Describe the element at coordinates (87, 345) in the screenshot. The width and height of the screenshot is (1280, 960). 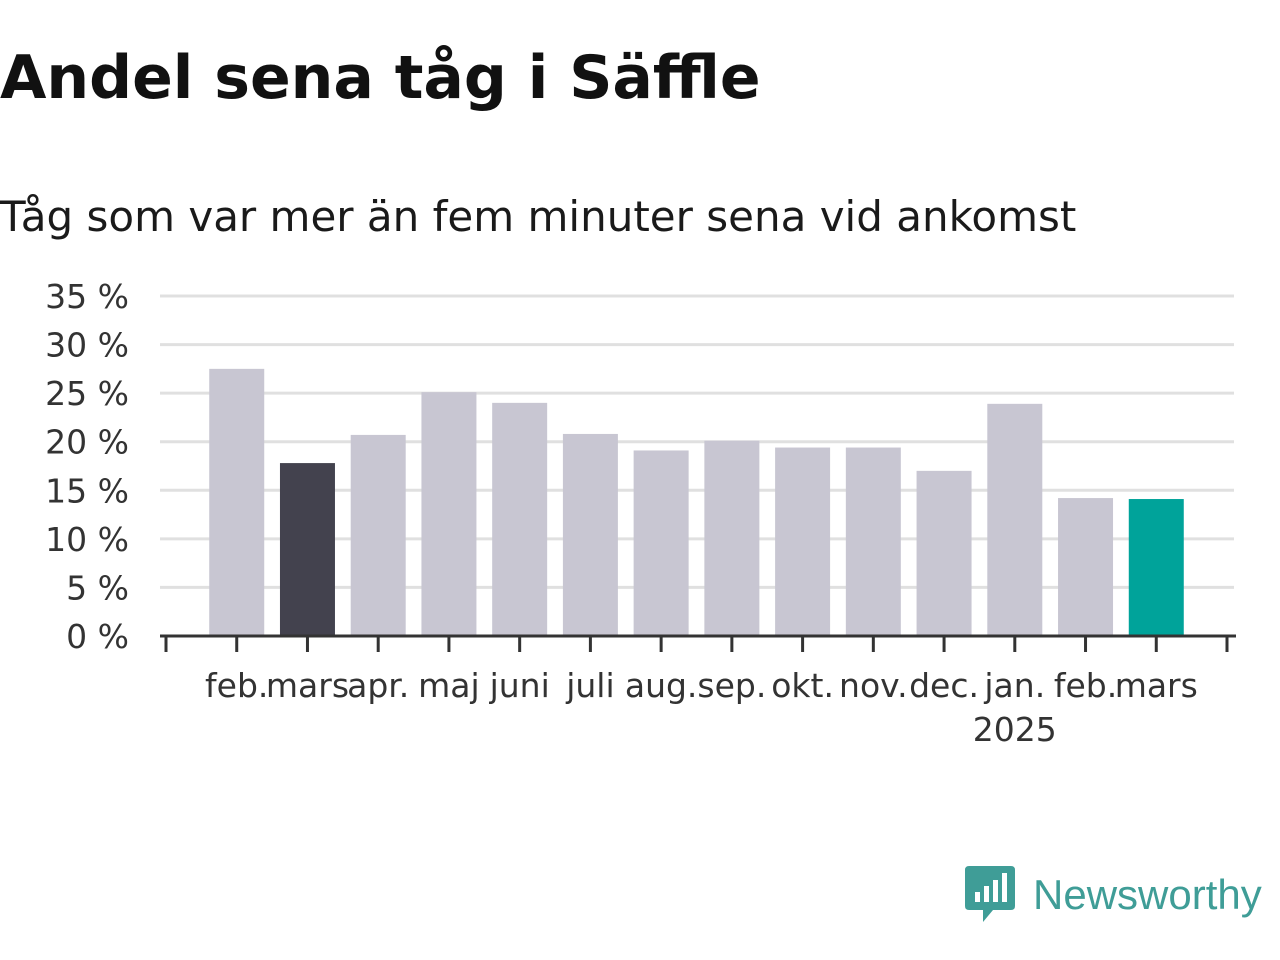
I see `y-tick-label: 30 %` at that location.